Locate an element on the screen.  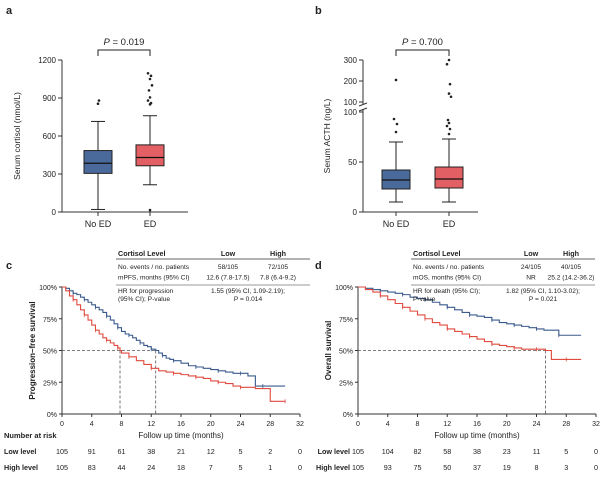
panel-b-p-value: P = 0.700 is located at coordinates (422, 42).